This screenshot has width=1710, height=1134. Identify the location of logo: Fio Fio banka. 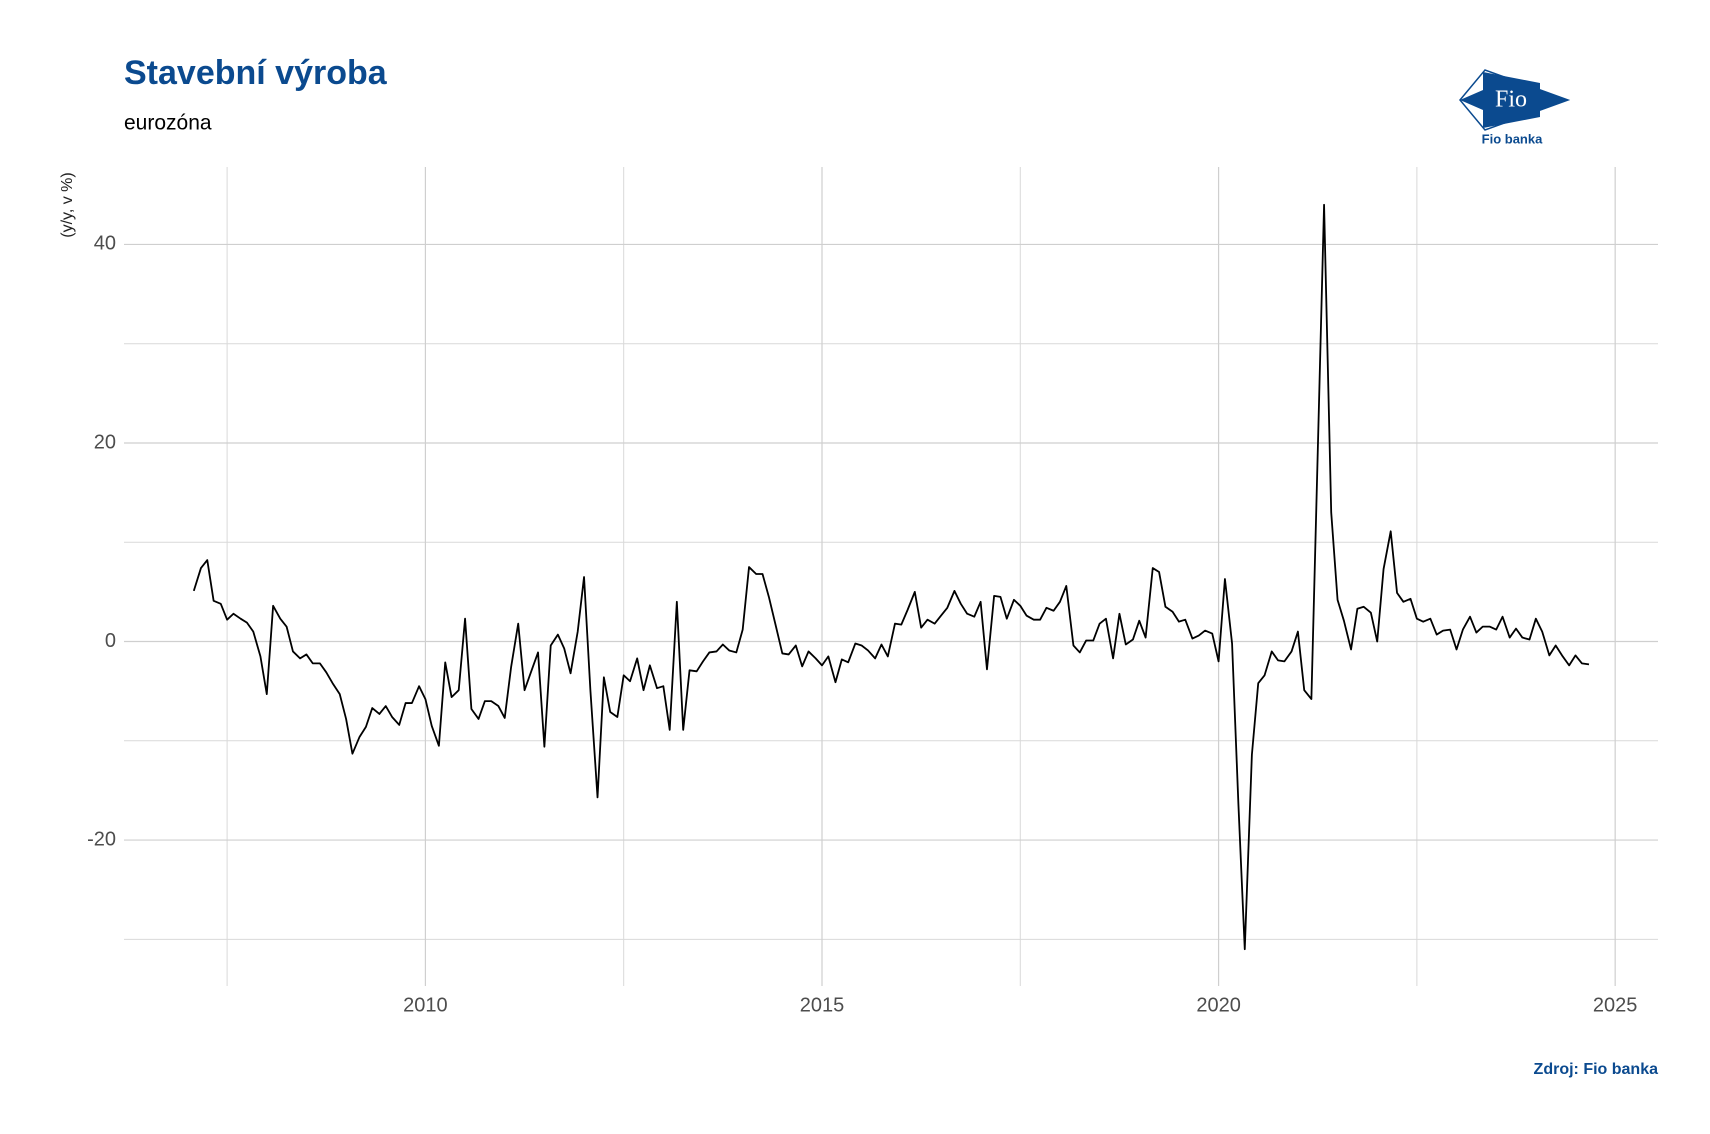
(1515, 107).